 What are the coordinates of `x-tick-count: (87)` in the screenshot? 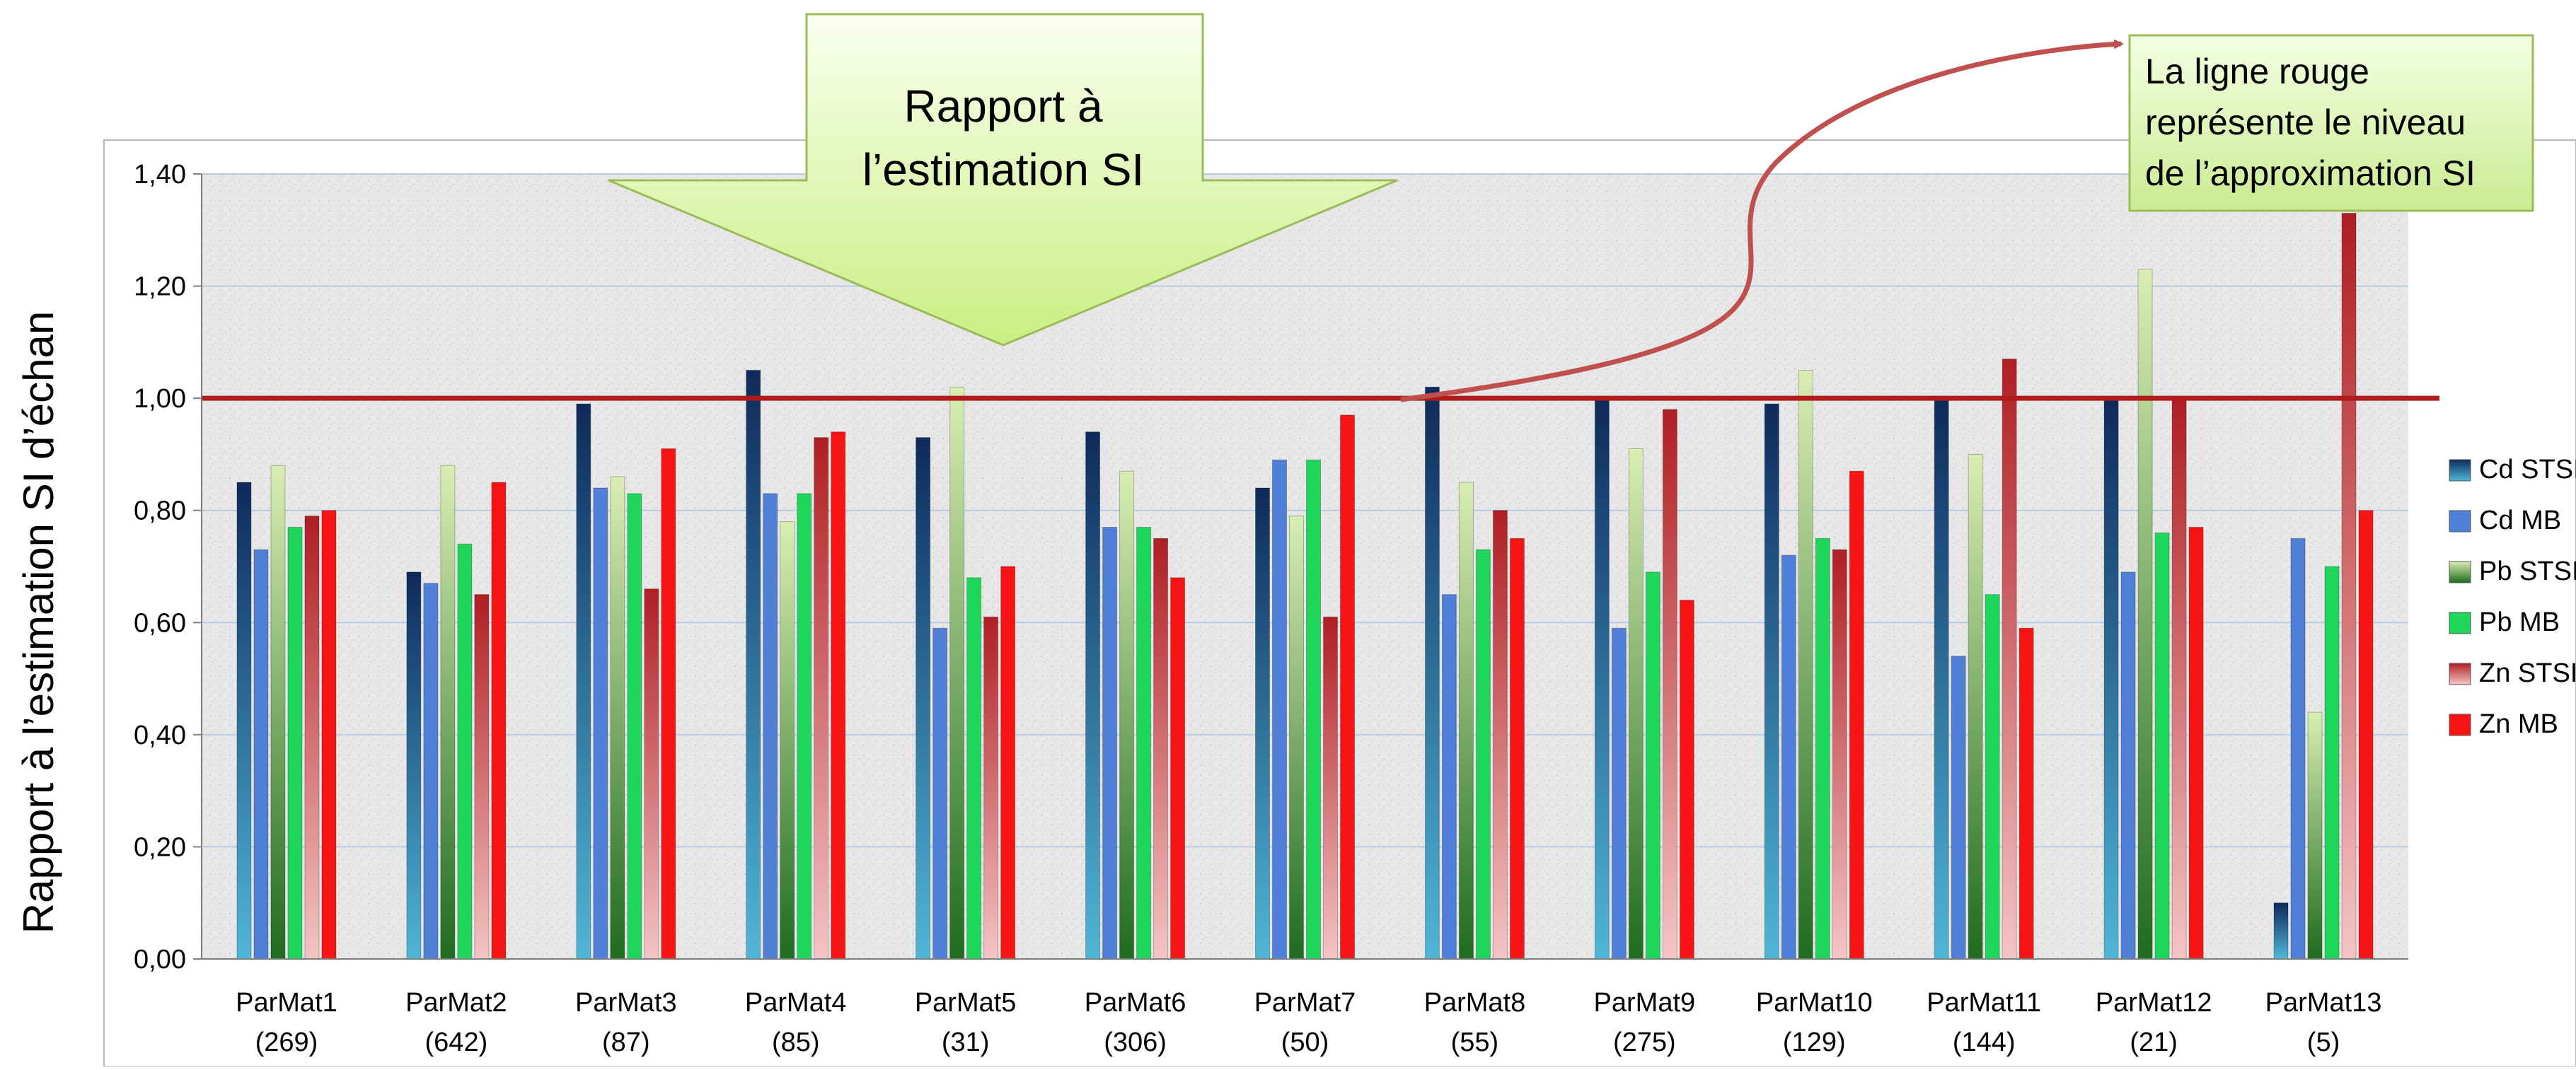 It's located at (626, 1042).